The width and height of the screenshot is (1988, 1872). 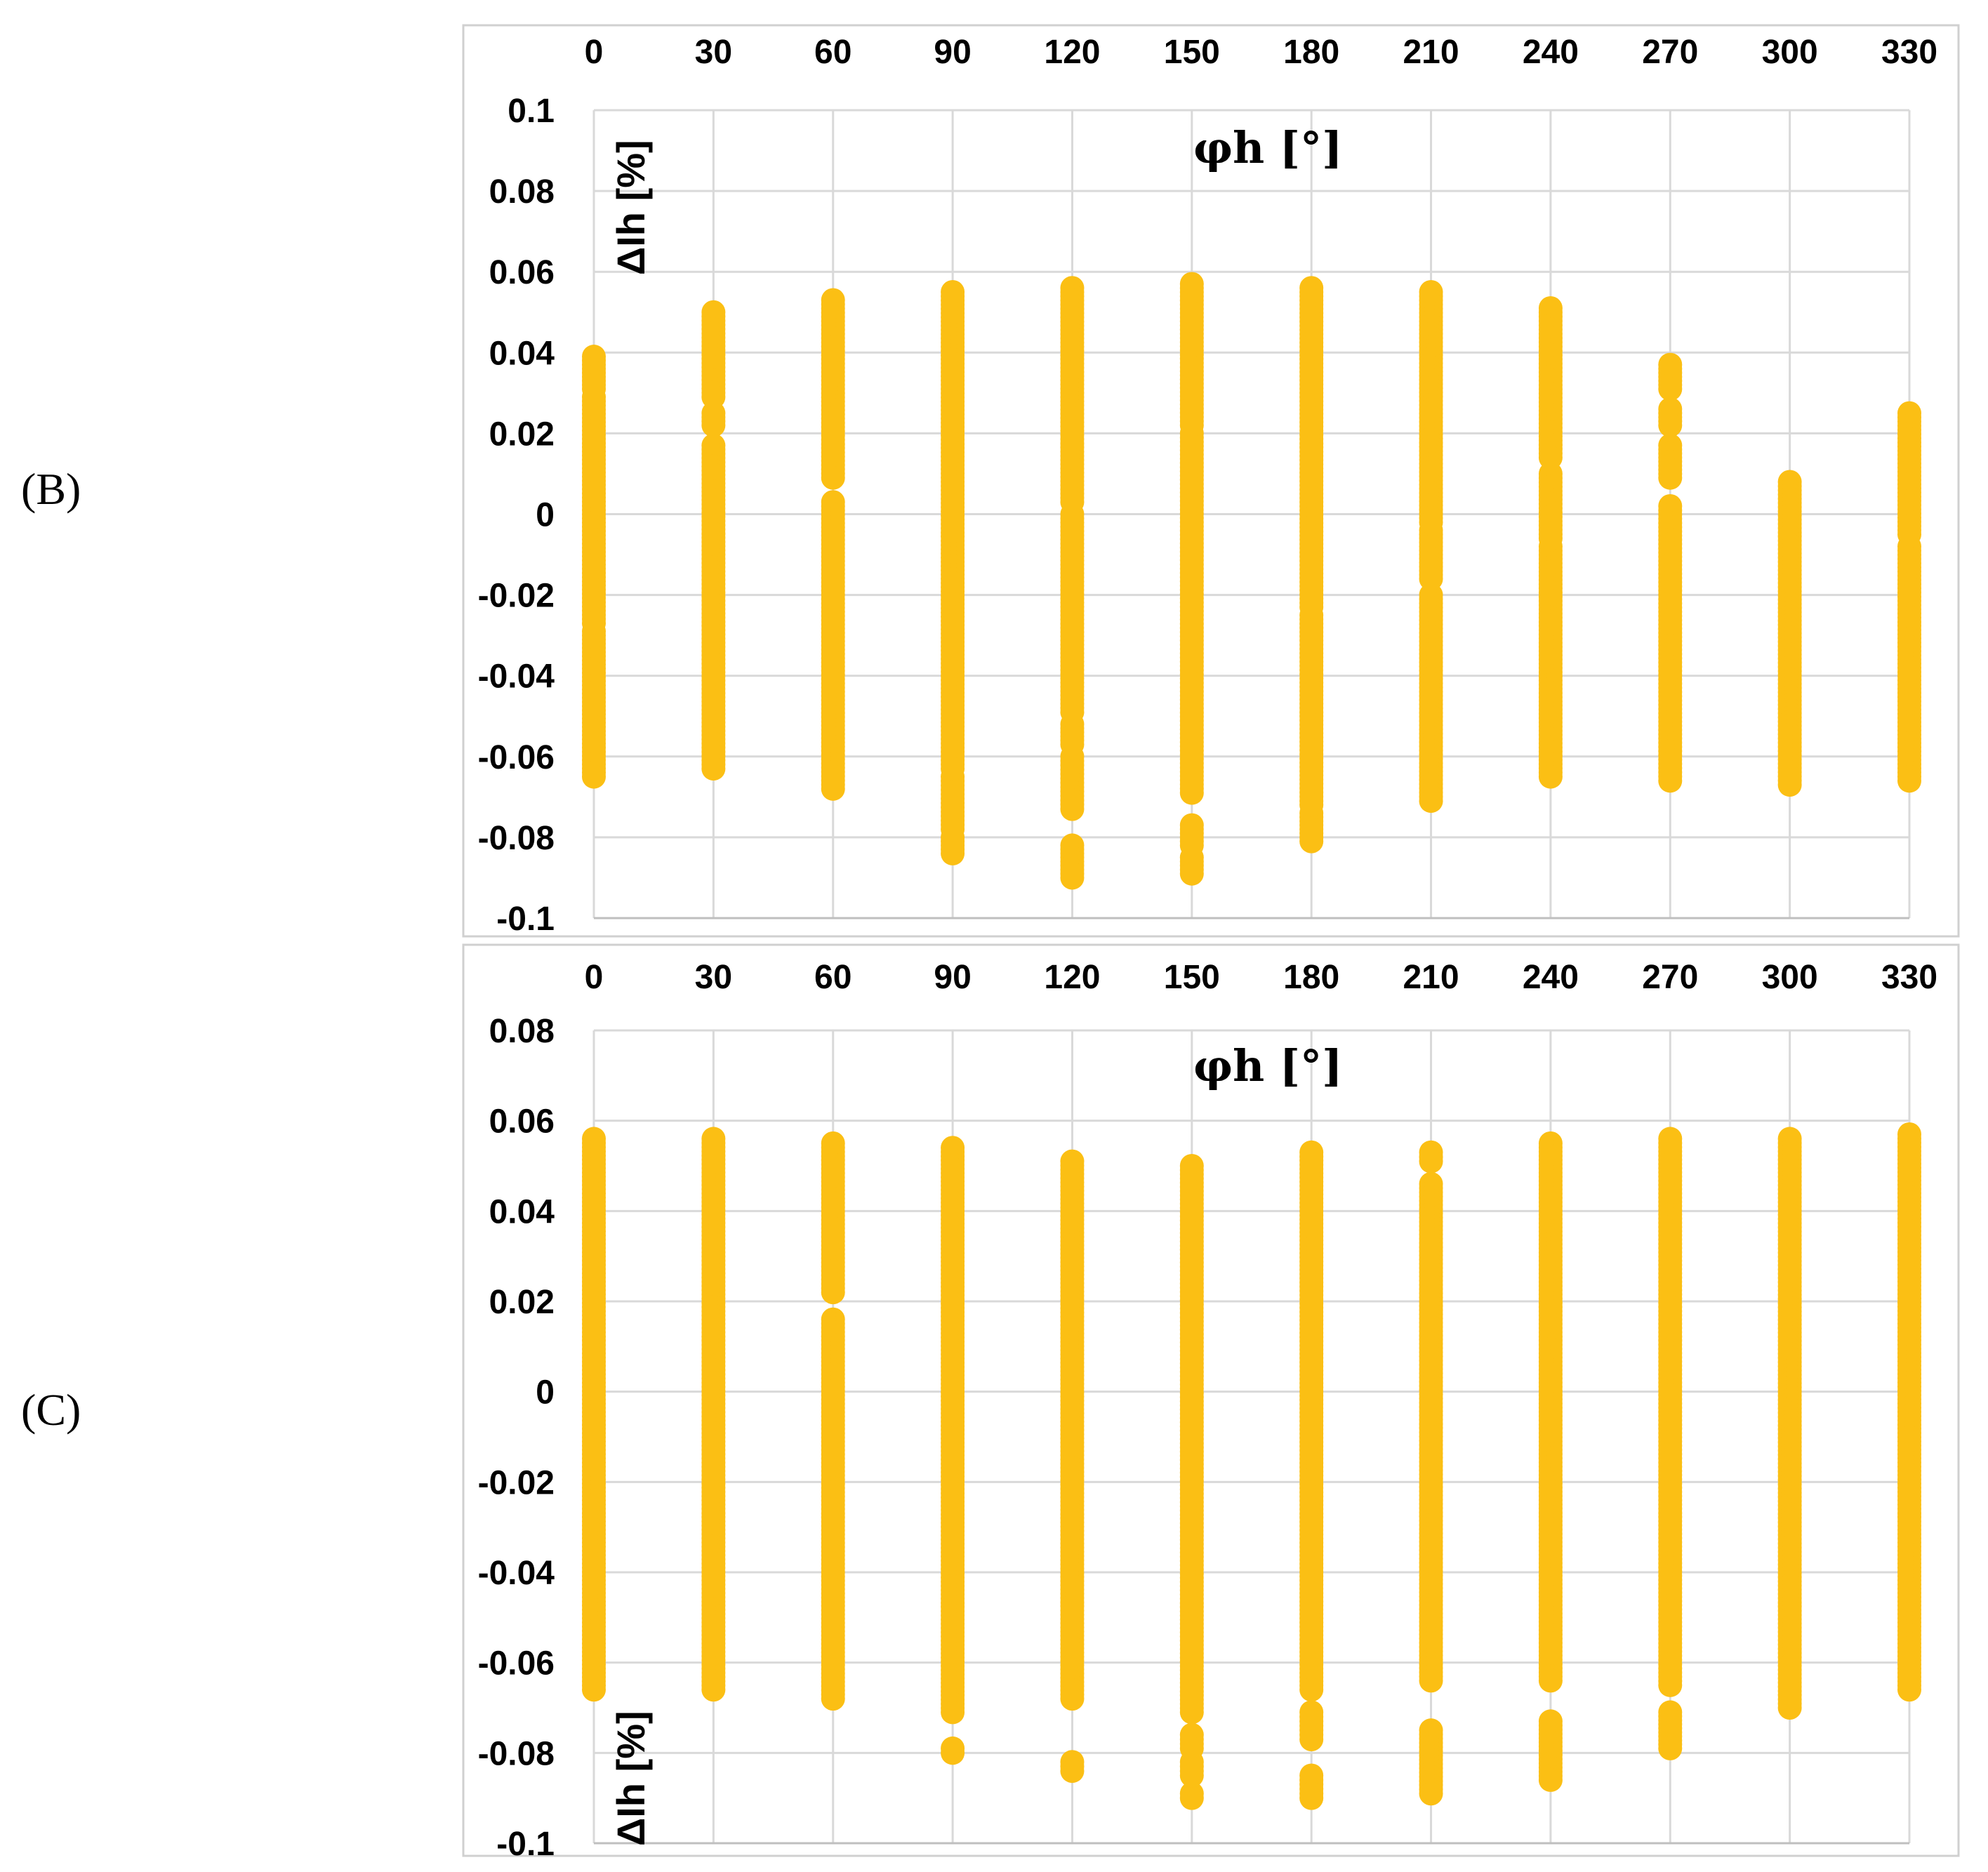 What do you see at coordinates (517, 1754) in the screenshot?
I see `panel-c-y-tick-8: -0.08` at bounding box center [517, 1754].